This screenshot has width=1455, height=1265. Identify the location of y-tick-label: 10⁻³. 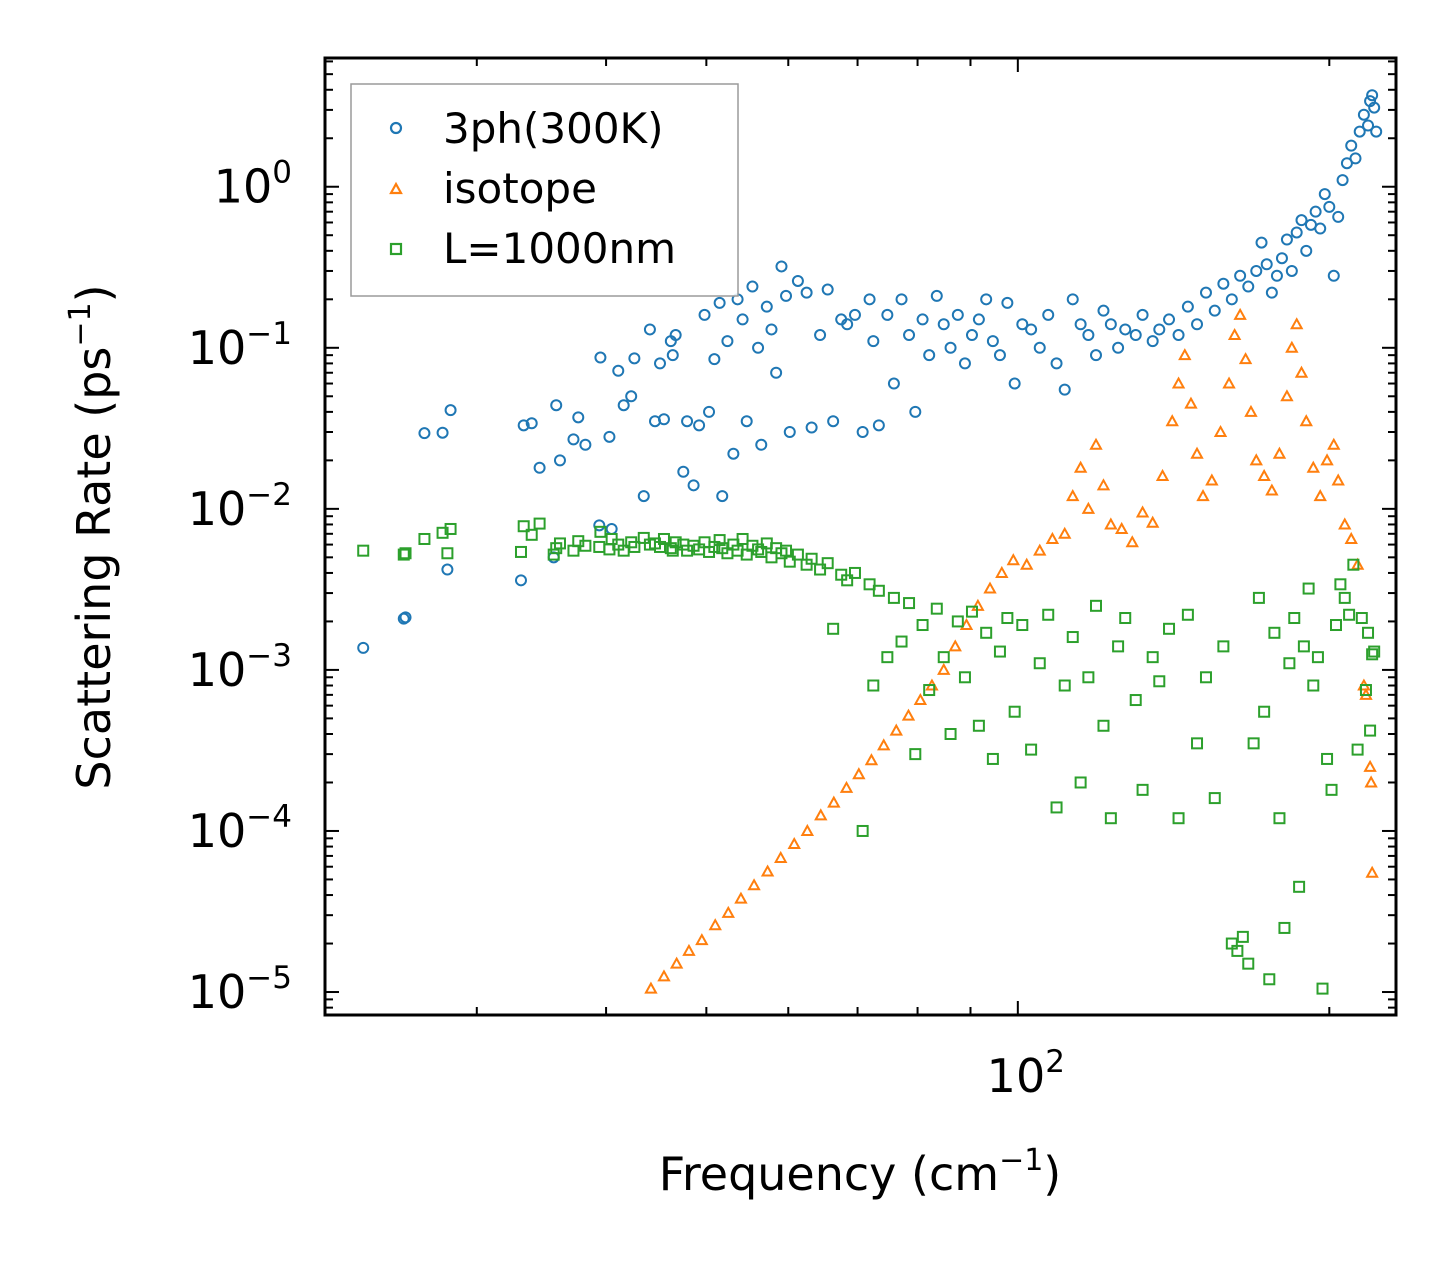
(240, 667).